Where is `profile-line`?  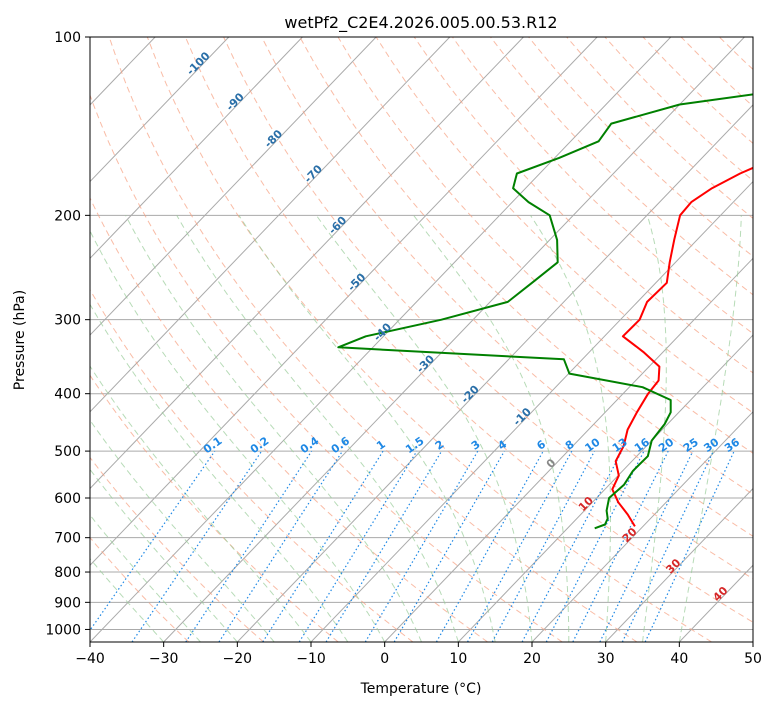
profile-line is located at coordinates (682, 346).